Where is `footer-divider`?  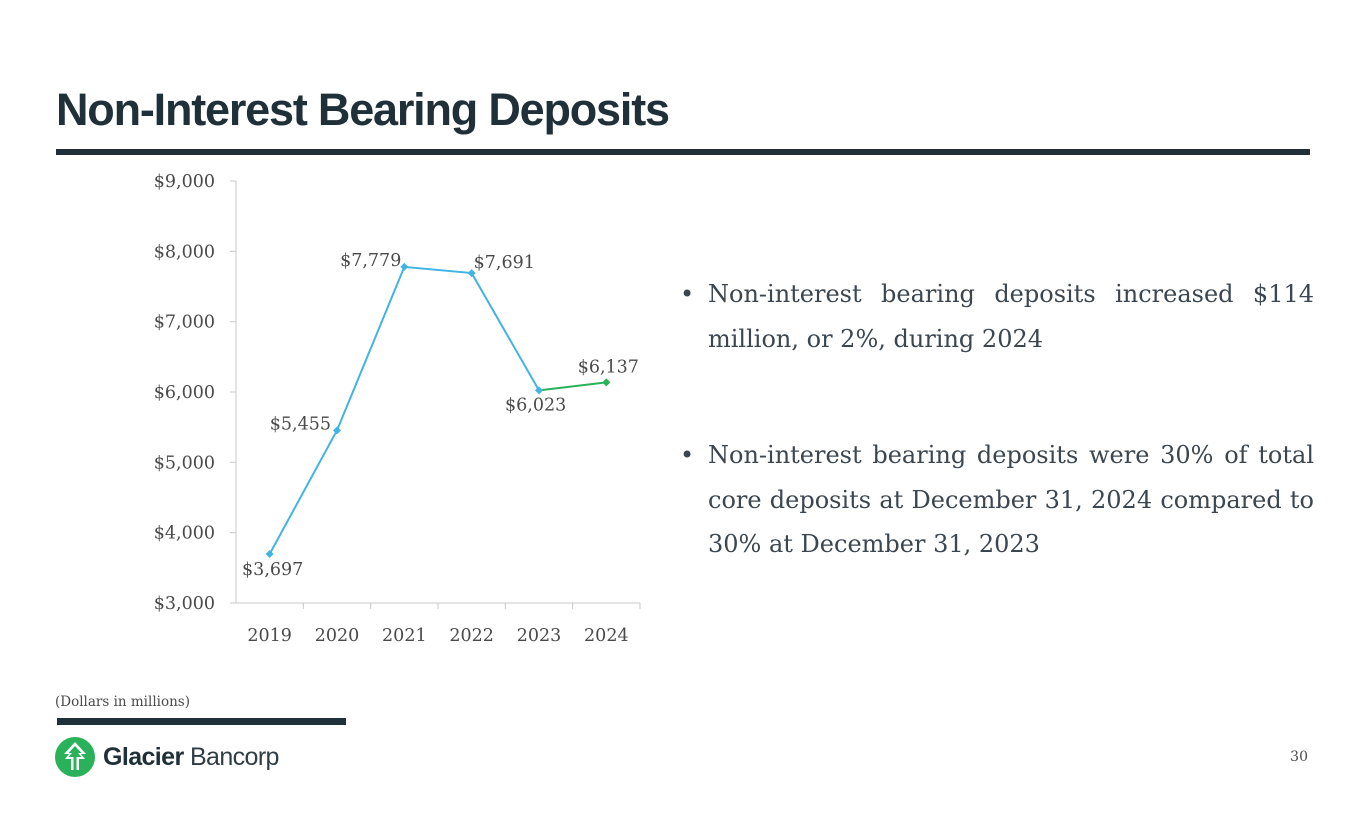
footer-divider is located at coordinates (201, 721).